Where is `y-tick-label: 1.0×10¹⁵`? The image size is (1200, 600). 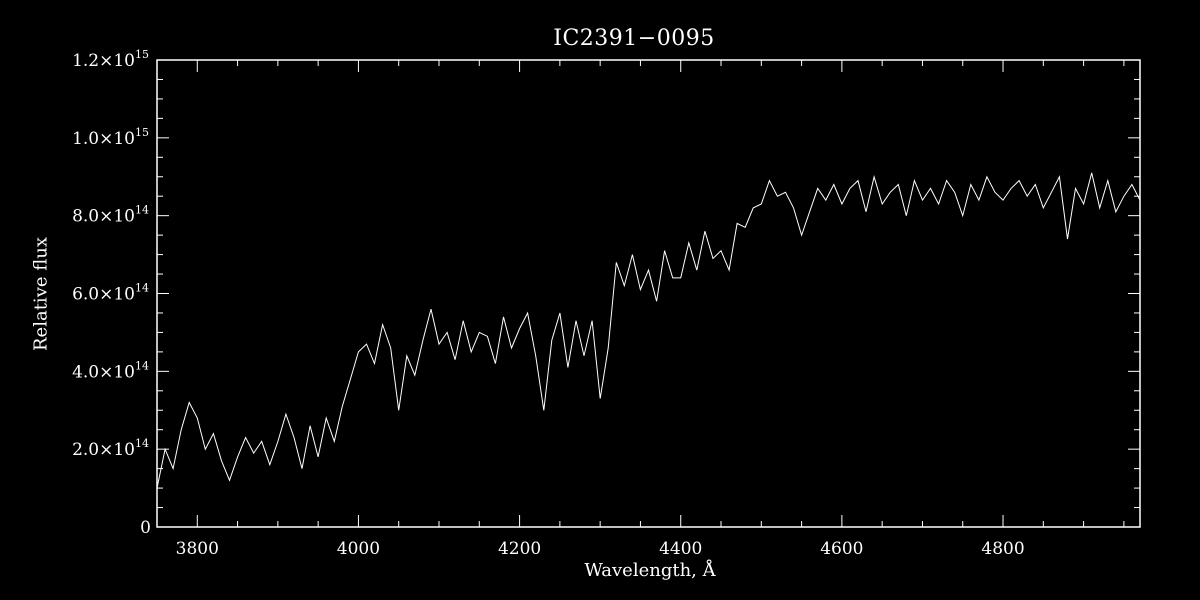 y-tick-label: 1.0×10¹⁵ is located at coordinates (110, 137).